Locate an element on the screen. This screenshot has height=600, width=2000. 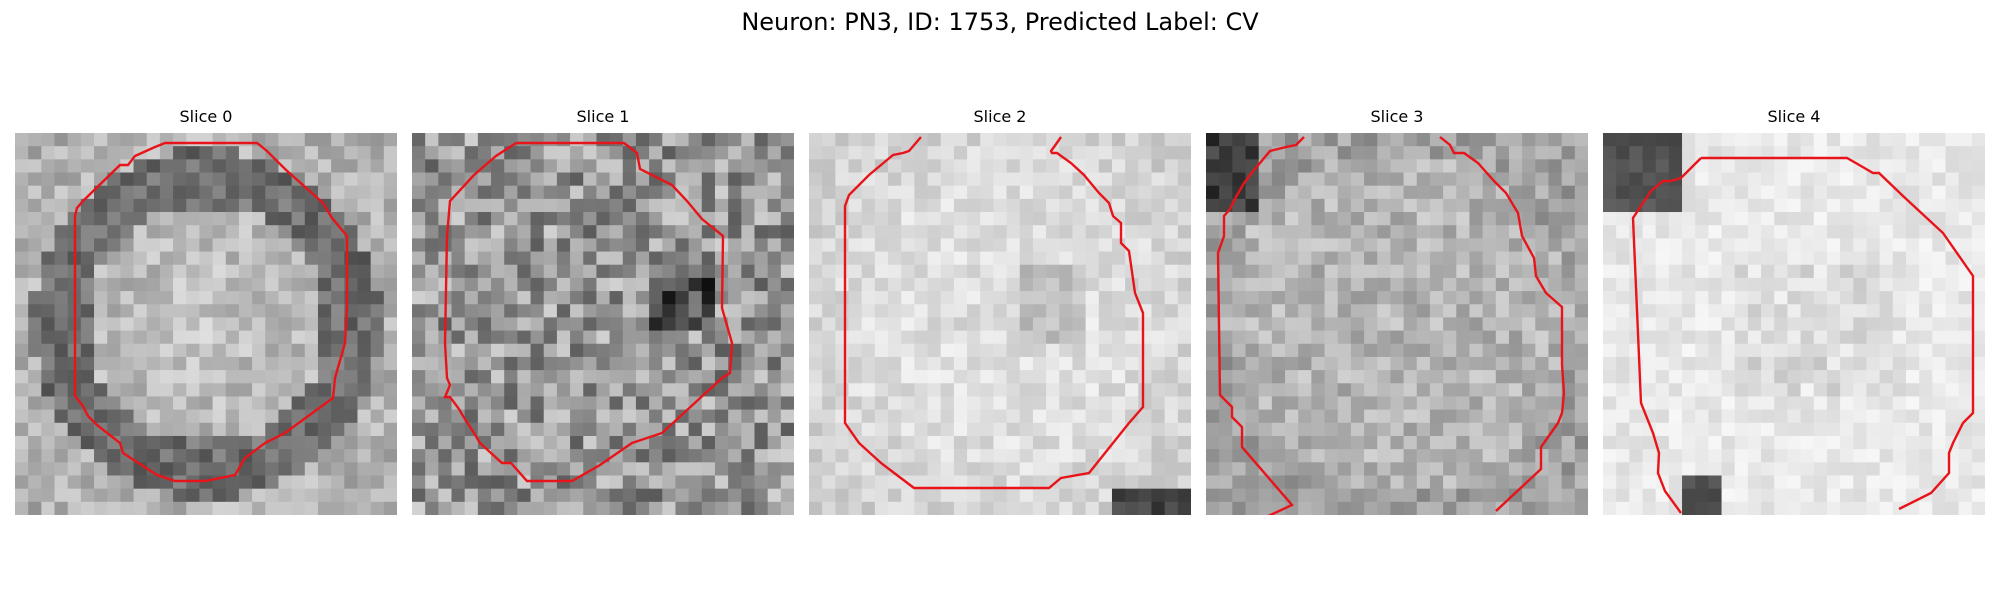
slice-panel-0: Slice 0 is located at coordinates (206, 311).